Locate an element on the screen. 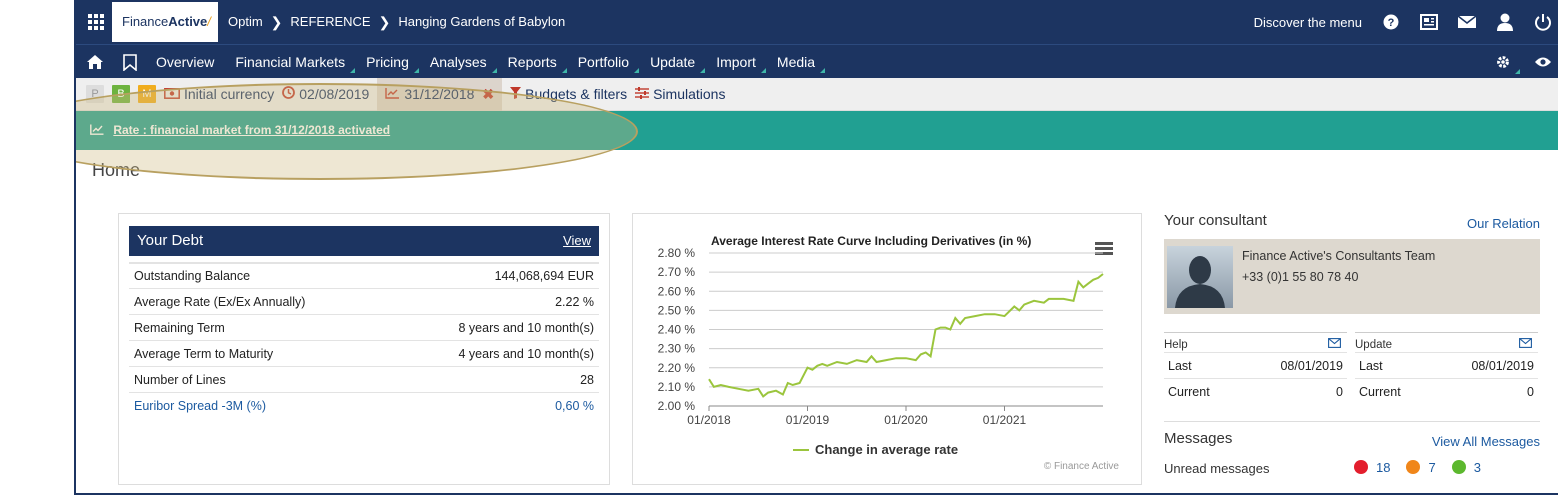 The width and height of the screenshot is (1558, 495). close-icon: ✖ is located at coordinates (488, 93).